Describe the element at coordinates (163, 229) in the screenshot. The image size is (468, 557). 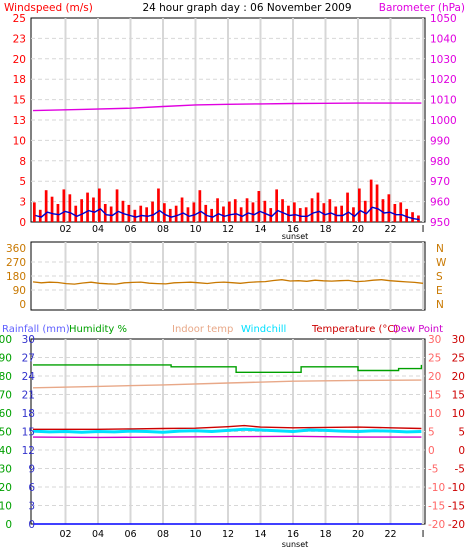
I see `x-tick-label: 08` at that location.